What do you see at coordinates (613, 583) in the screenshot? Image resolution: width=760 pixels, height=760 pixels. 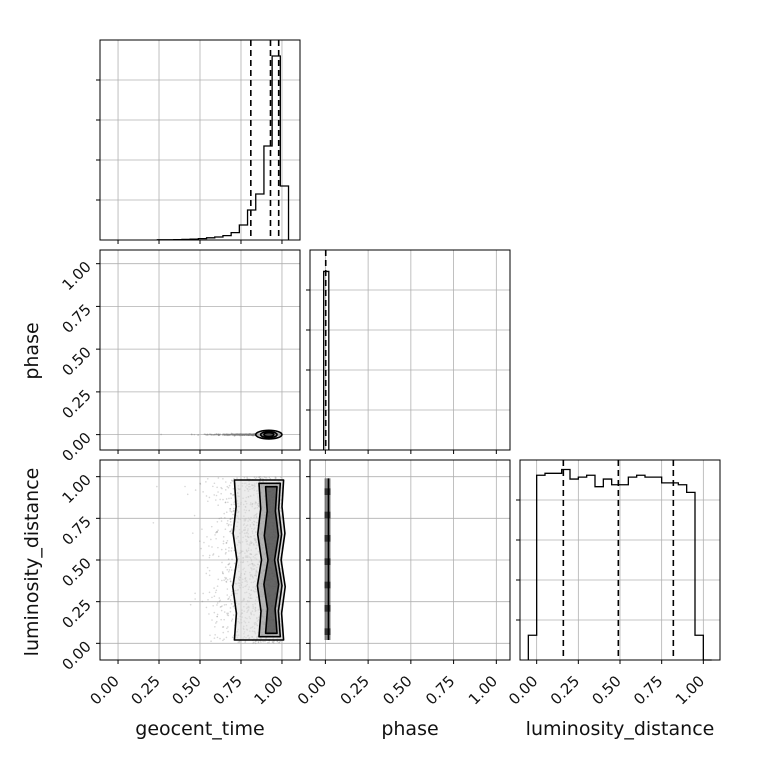 I see `panel-2-2: 0.00 0.25 0.50 0.75 1.00` at bounding box center [613, 583].